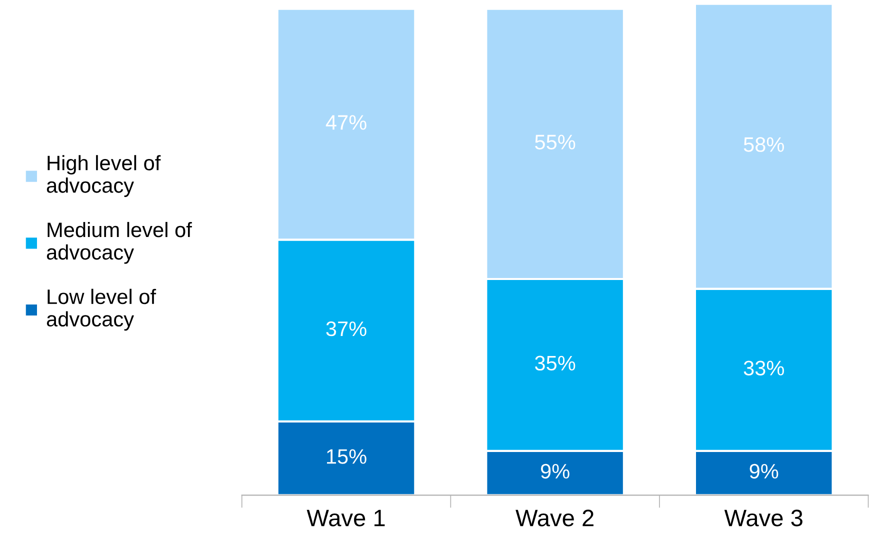  What do you see at coordinates (764, 368) in the screenshot?
I see `data-label: 33%` at bounding box center [764, 368].